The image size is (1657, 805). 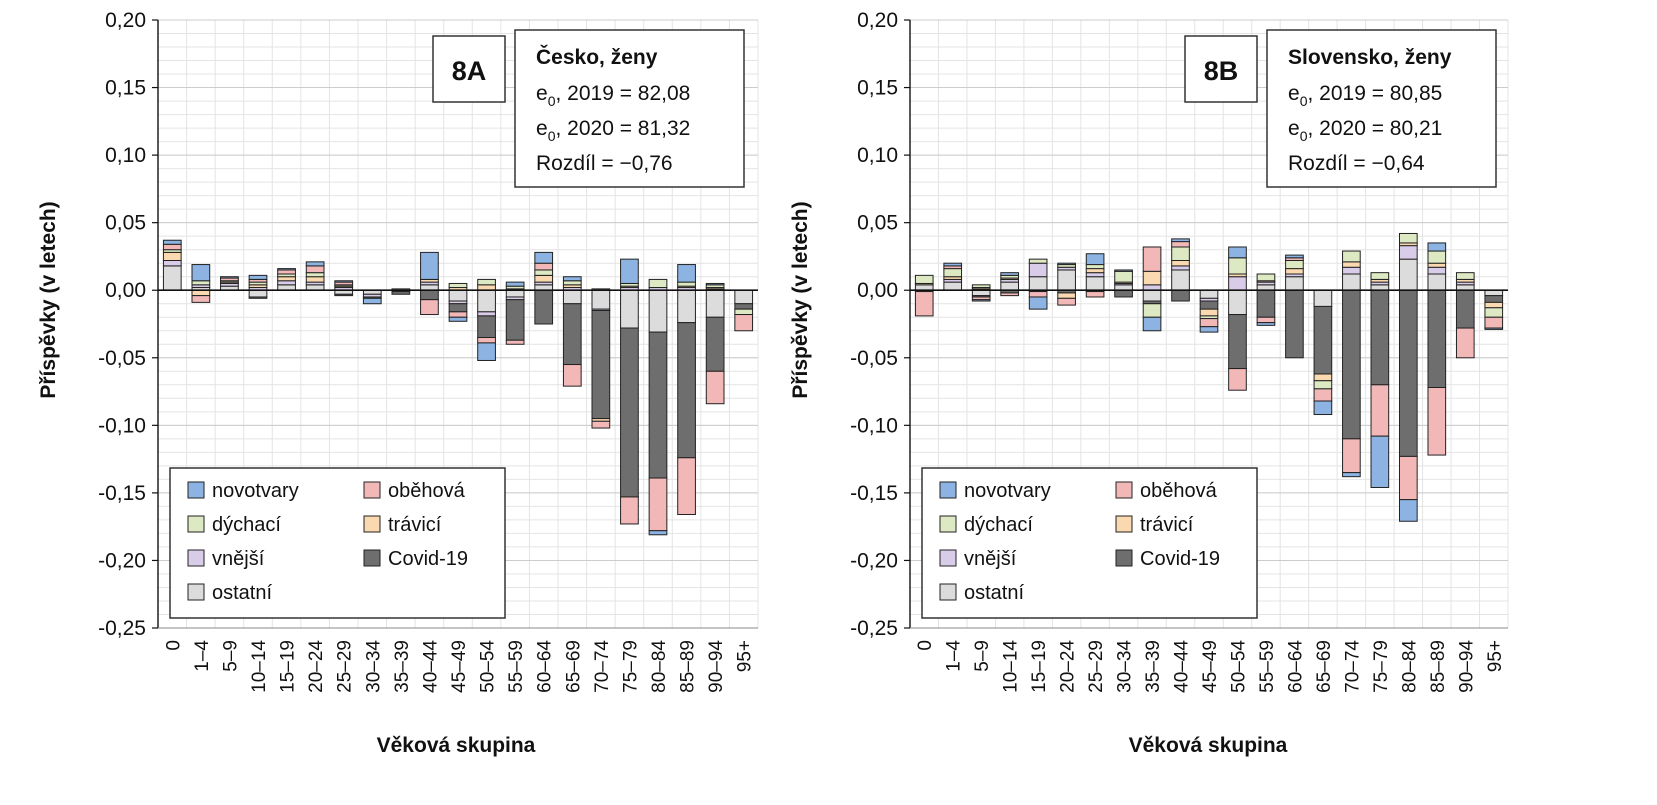 What do you see at coordinates (1125, 666) in the screenshot?
I see `x-tick-label: 30–34` at bounding box center [1125, 666].